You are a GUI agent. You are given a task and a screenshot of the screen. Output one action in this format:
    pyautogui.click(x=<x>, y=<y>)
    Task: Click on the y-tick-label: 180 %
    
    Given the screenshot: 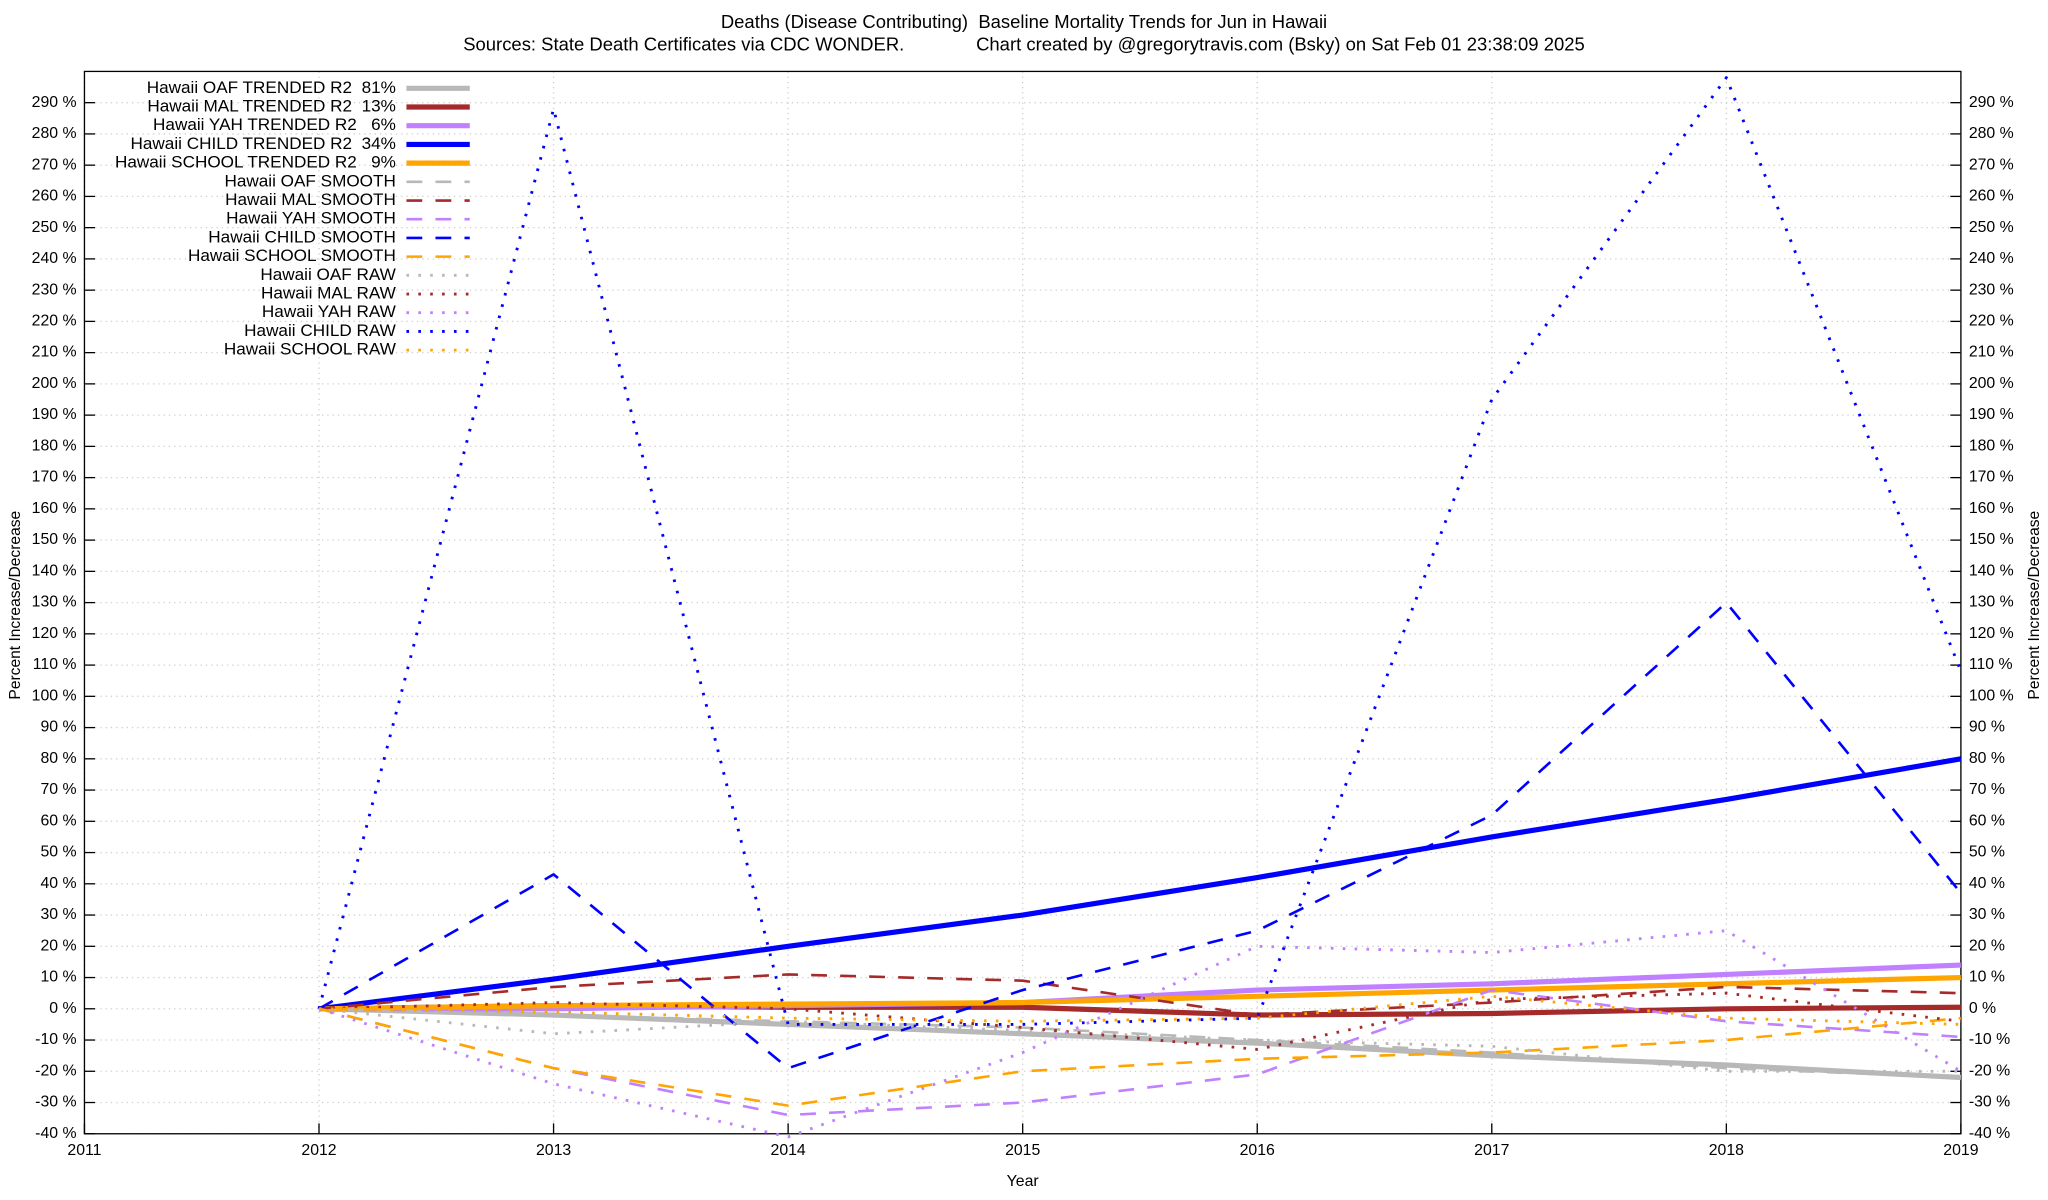 What is the action you would take?
    pyautogui.click(x=54, y=446)
    